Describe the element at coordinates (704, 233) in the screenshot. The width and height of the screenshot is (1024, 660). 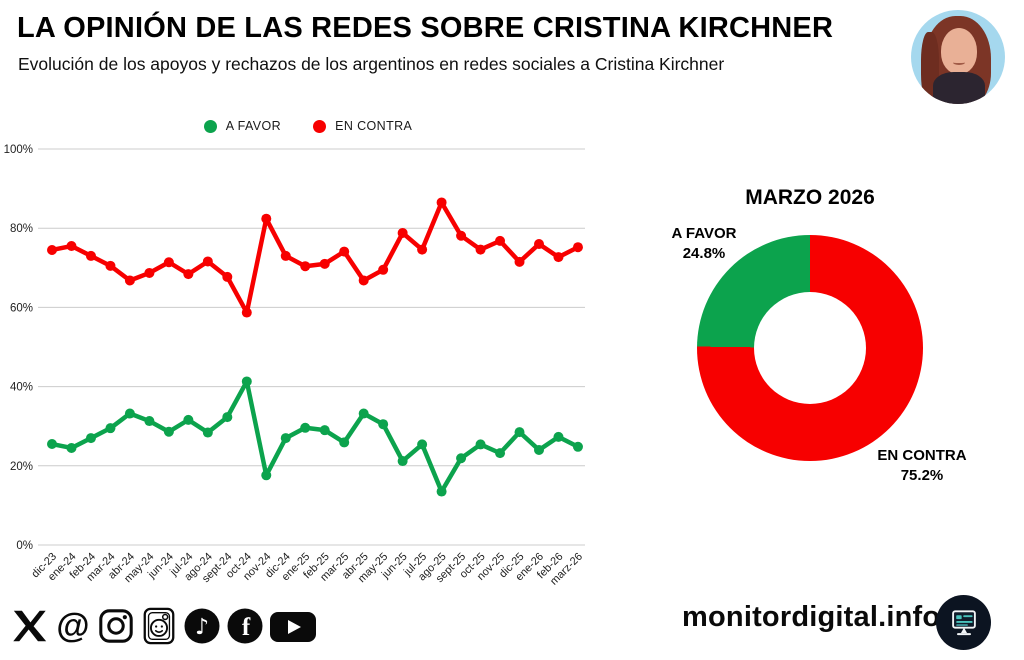
I see `donut-label-a-favor-name: A FAVOR` at that location.